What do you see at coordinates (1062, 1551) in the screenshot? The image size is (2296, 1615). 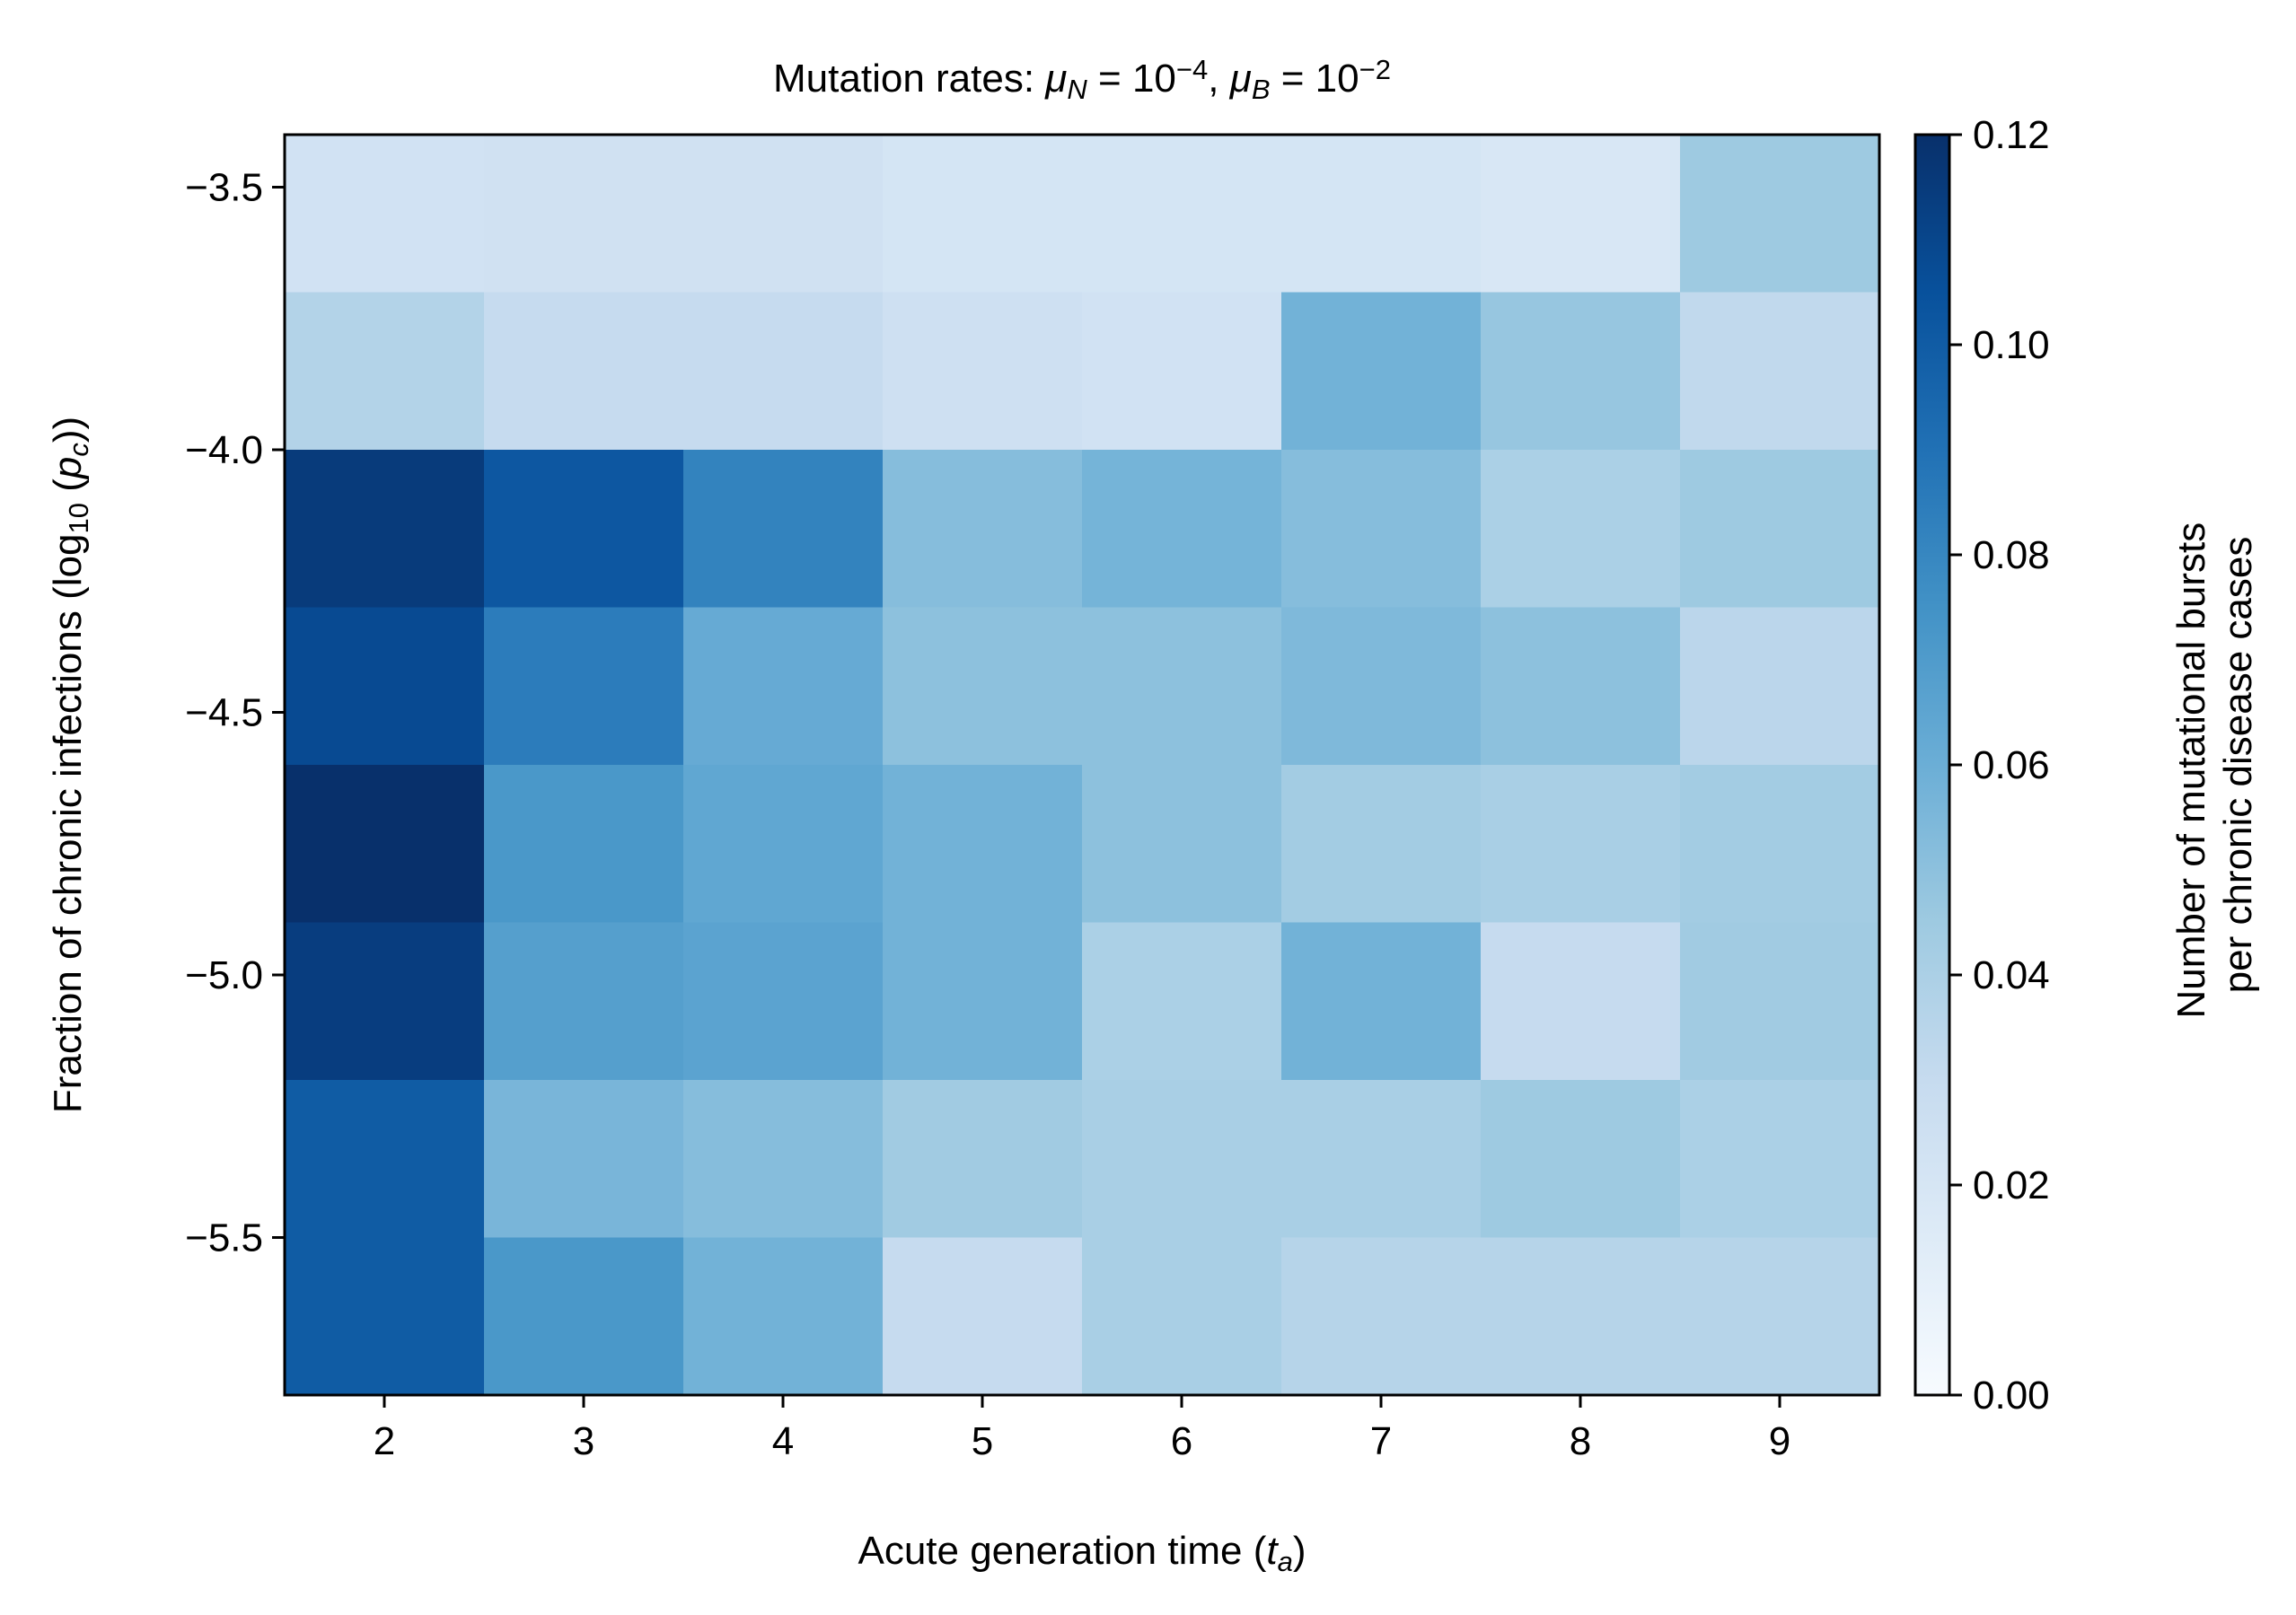 I see `label-fragment: Acute generation time (` at bounding box center [1062, 1551].